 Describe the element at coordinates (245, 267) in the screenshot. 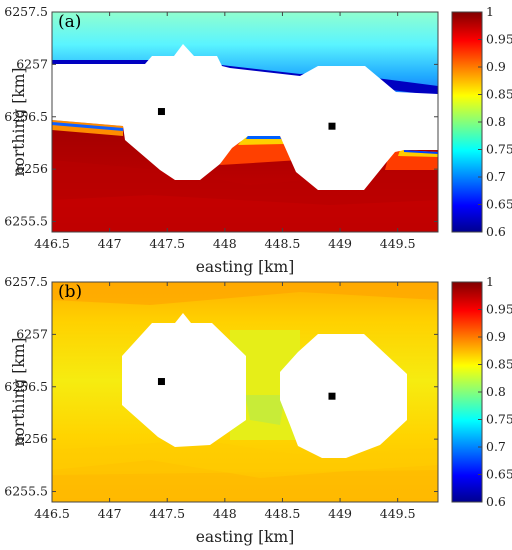

I see `panel-a-xlabel: easting [km]` at that location.